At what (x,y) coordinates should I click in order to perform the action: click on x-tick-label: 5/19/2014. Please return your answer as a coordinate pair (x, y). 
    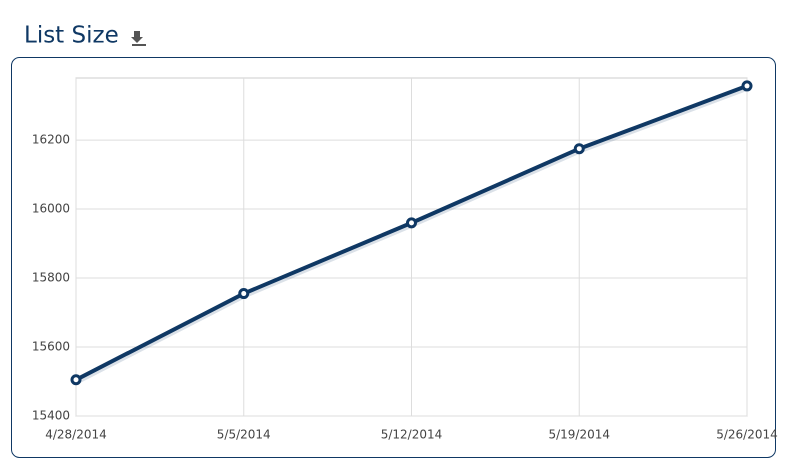
    Looking at the image, I should click on (579, 435).